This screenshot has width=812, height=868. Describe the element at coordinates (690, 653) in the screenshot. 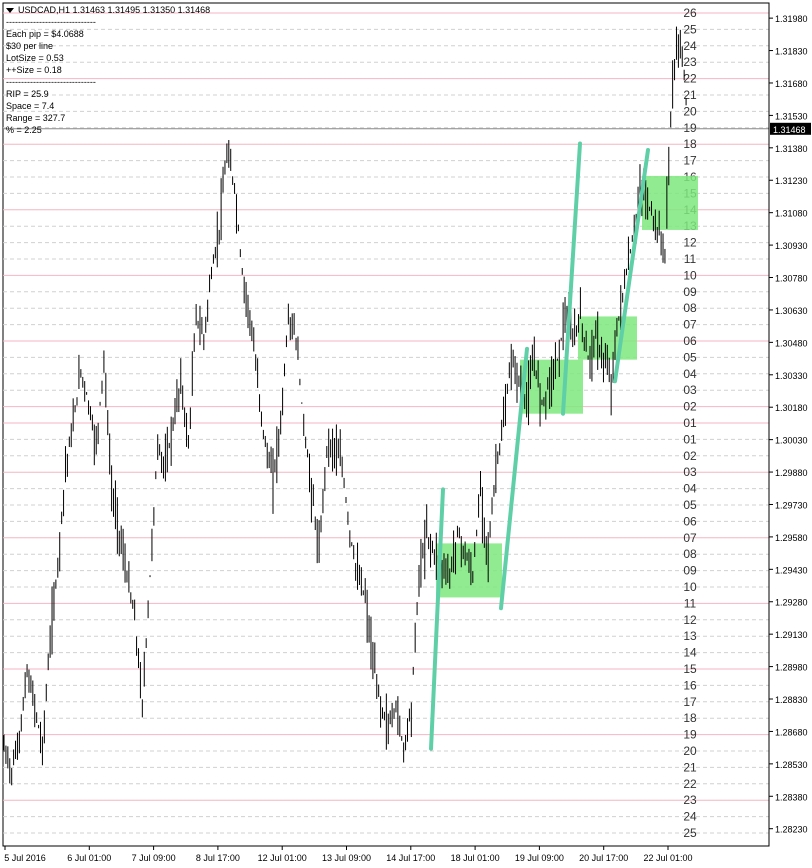

I see `level-label: 14` at that location.